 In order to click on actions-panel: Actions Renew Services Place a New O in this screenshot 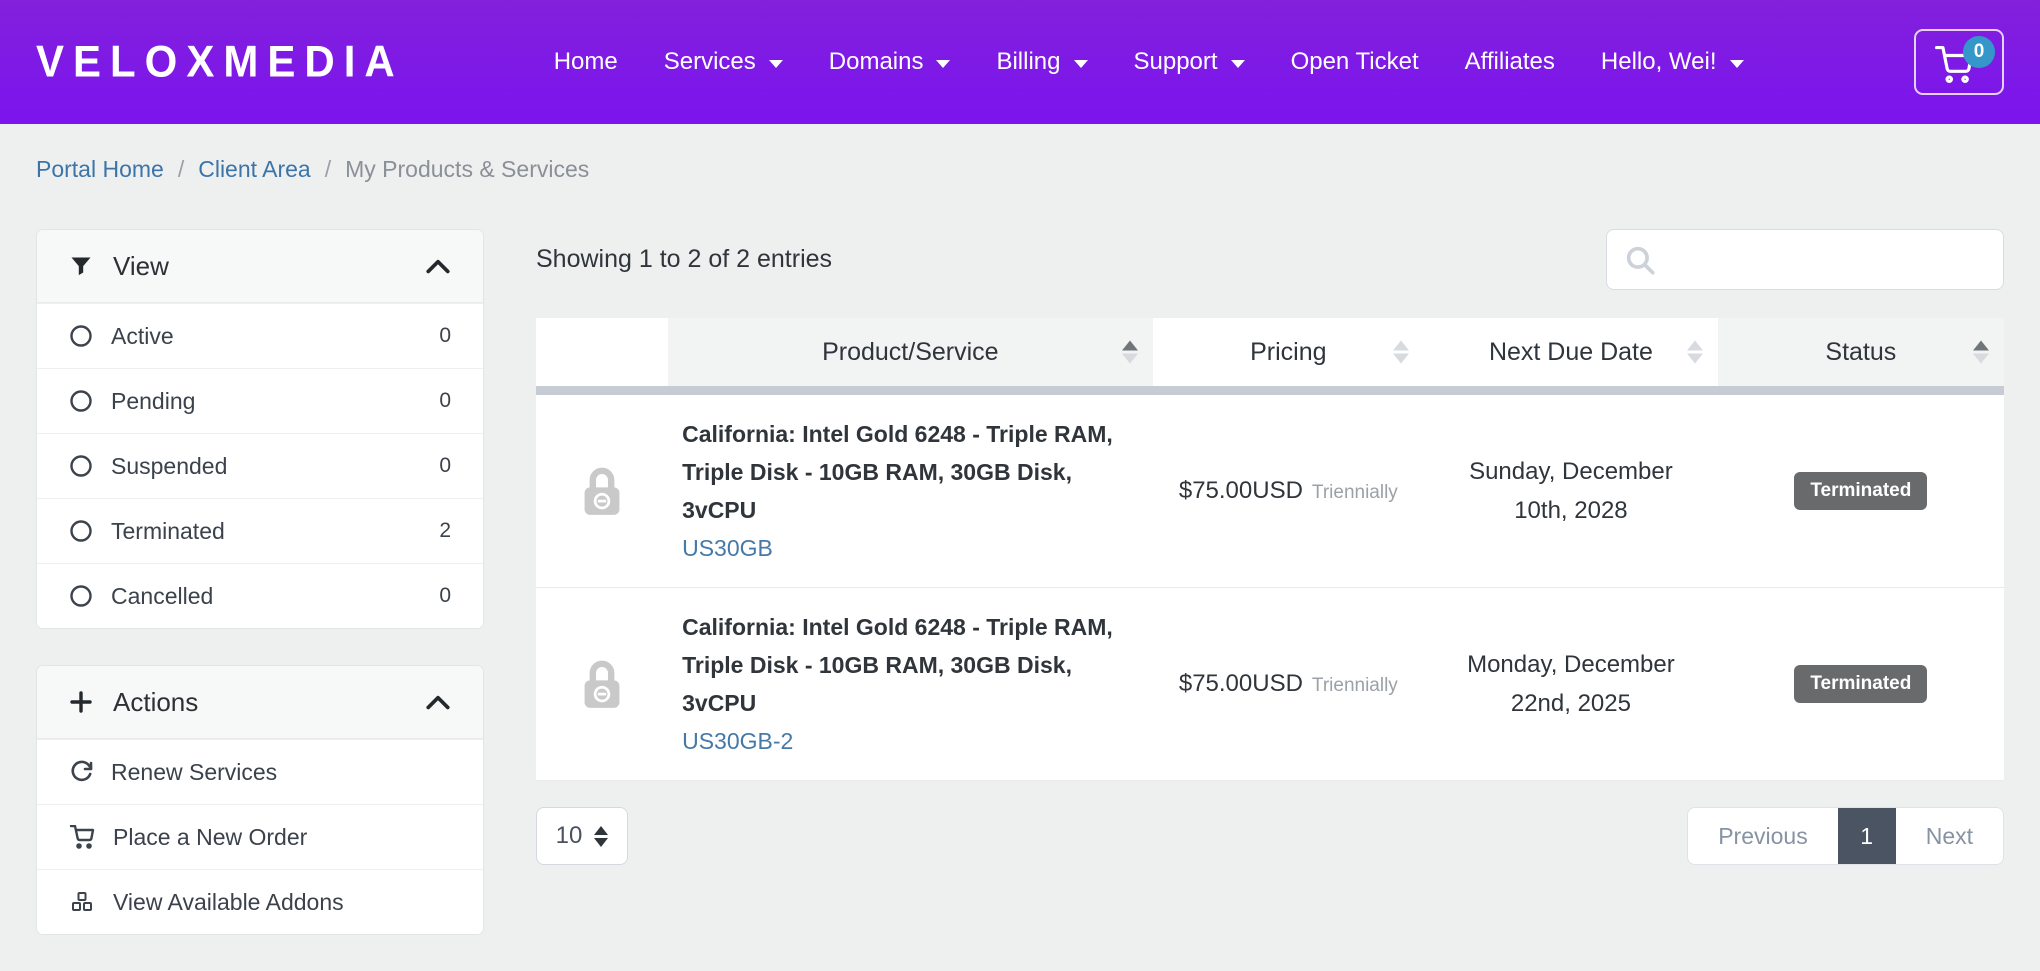, I will do `click(260, 800)`.